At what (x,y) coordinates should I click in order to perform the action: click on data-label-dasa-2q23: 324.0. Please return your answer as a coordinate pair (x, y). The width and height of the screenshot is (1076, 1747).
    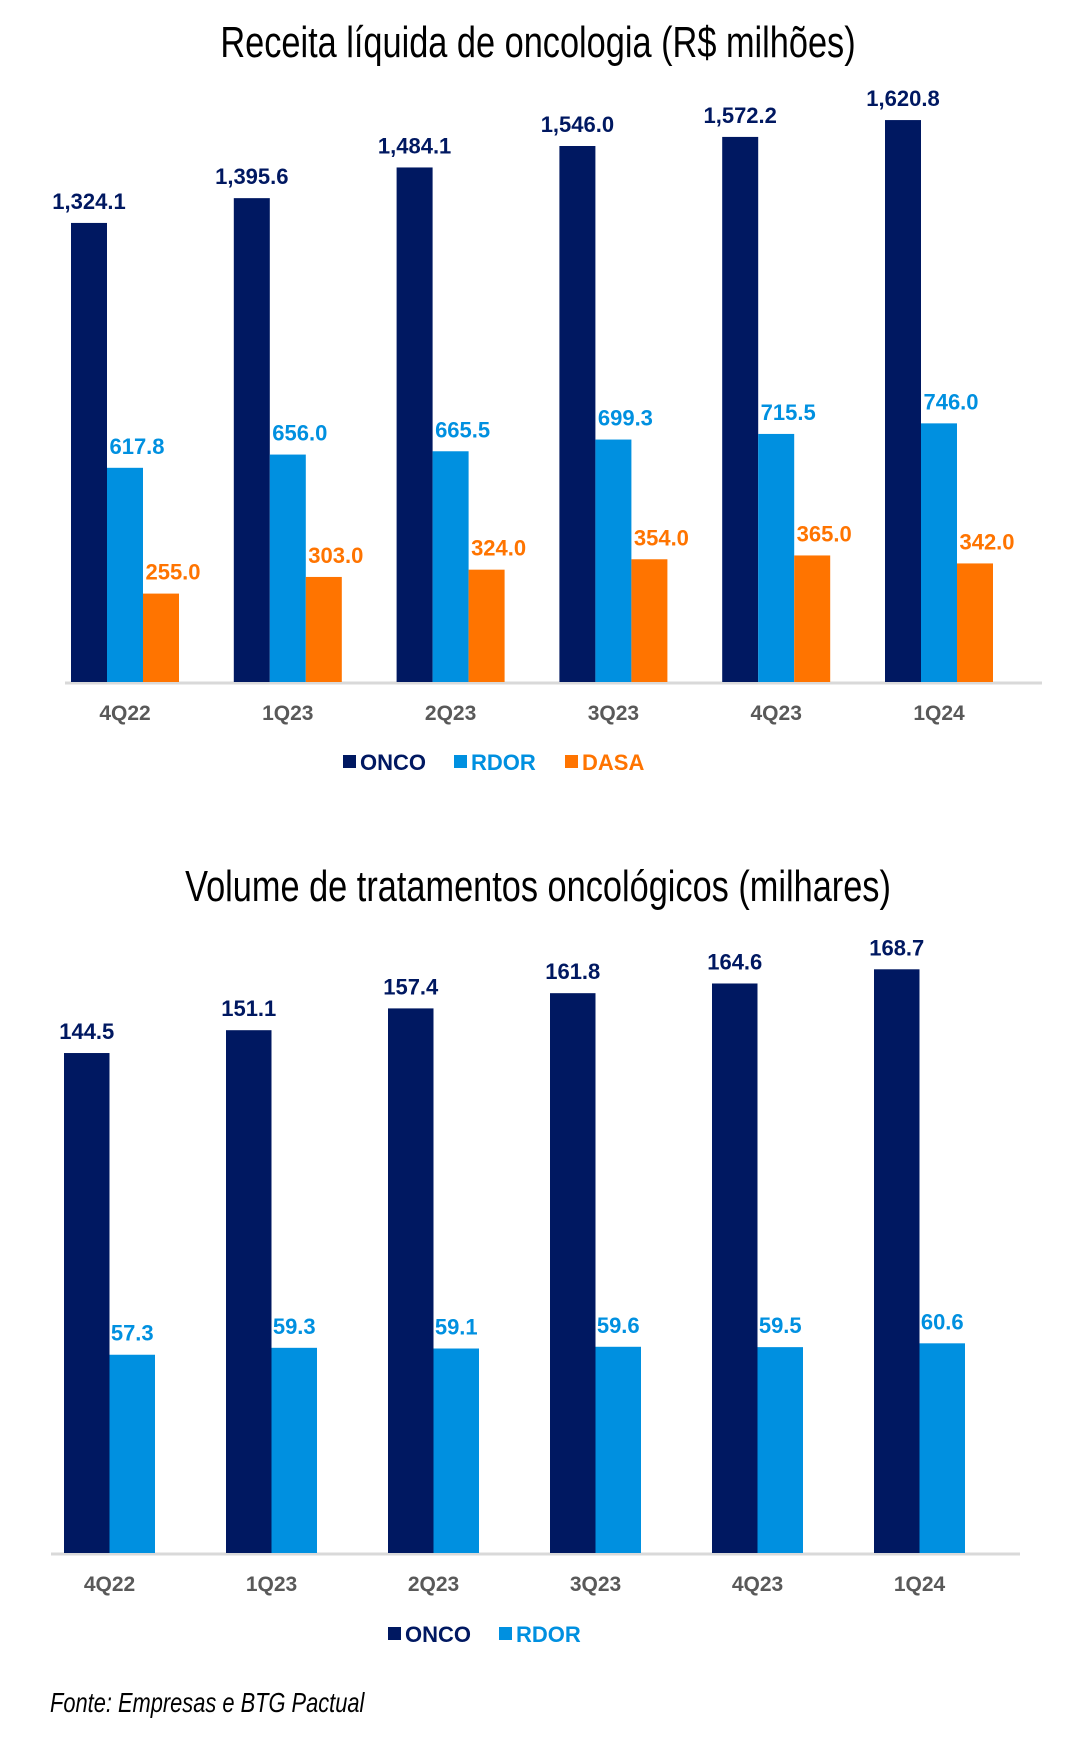
    Looking at the image, I should click on (498, 548).